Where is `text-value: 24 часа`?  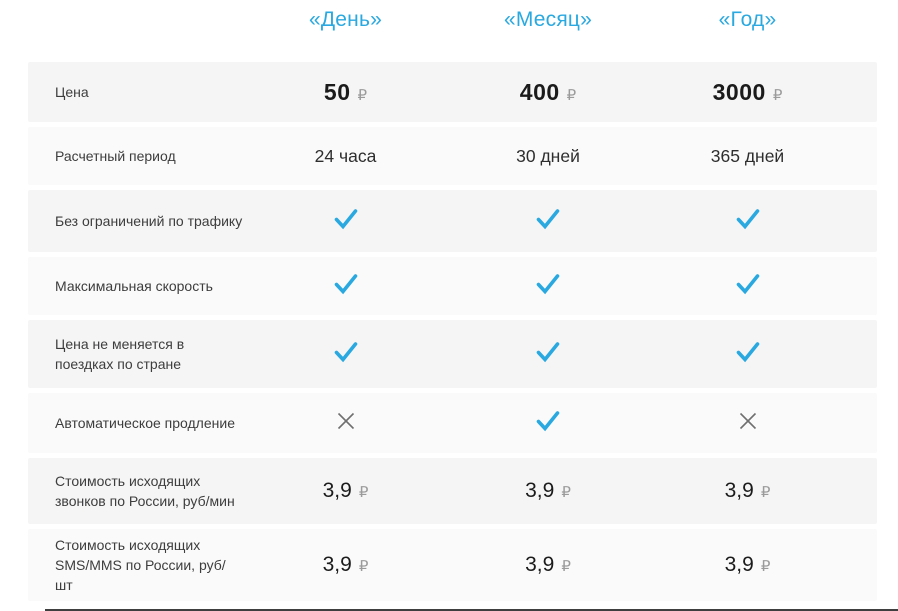
text-value: 24 часа is located at coordinates (345, 155).